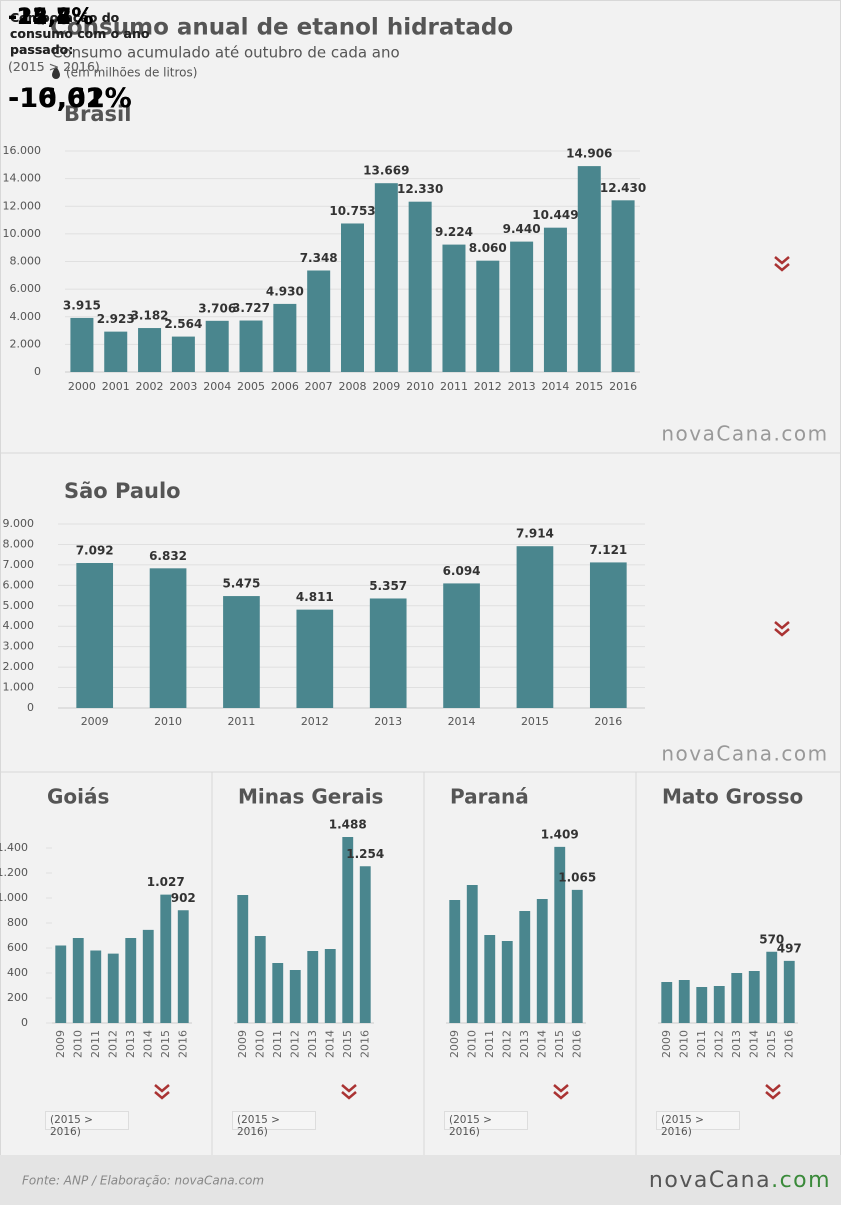 The image size is (841, 1205). What do you see at coordinates (771, 939) in the screenshot?
I see `value-label: 570` at bounding box center [771, 939].